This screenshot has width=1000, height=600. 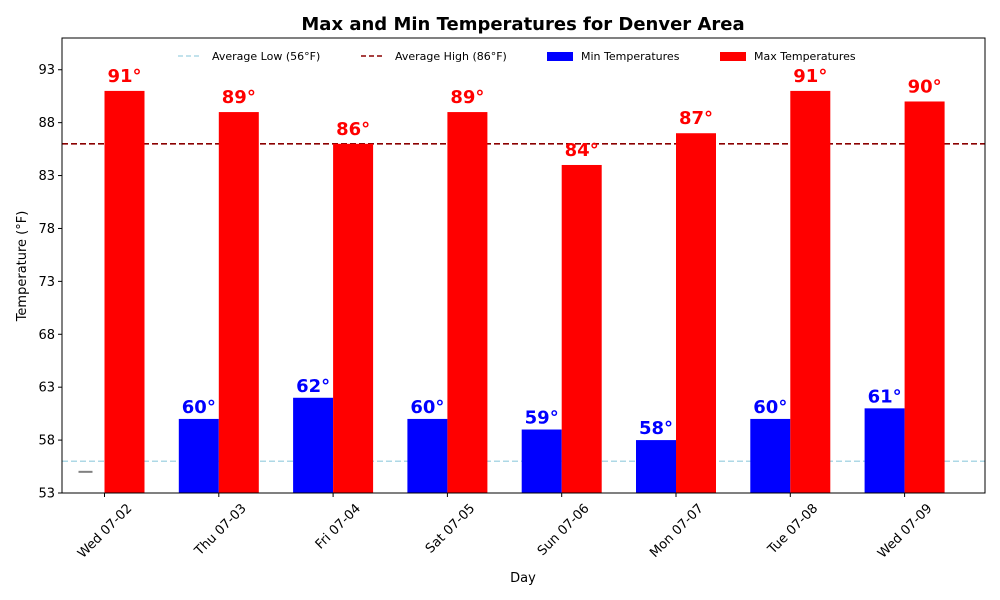 I want to click on x-tick-label: Sun 07-06, so click(x=564, y=530).